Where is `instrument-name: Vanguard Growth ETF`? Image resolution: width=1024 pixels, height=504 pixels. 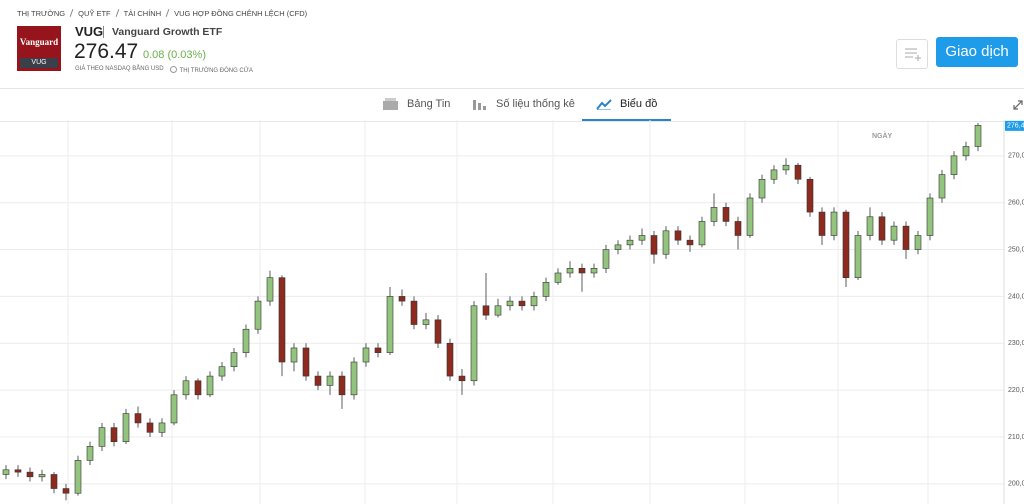
instrument-name: Vanguard Growth ETF is located at coordinates (162, 32).